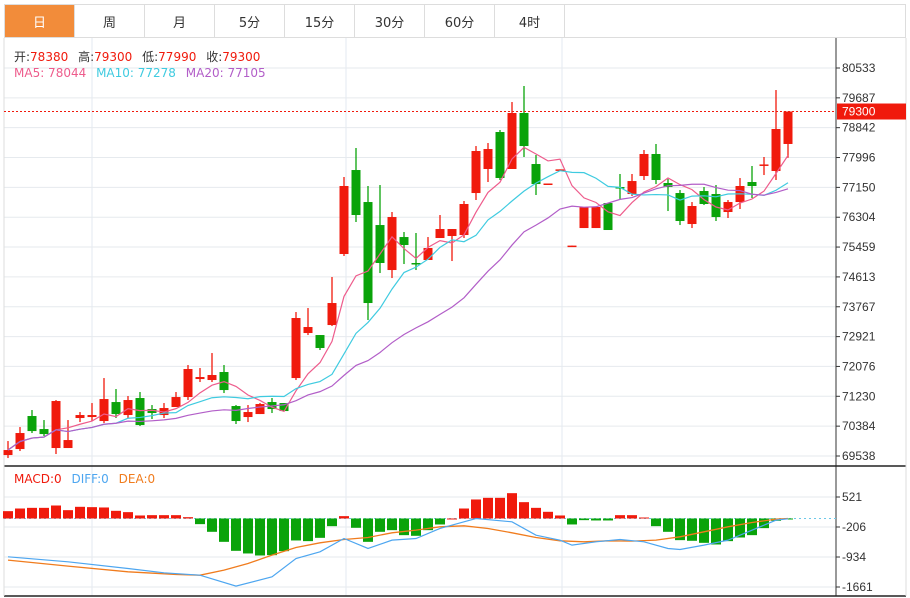 This screenshot has height=598, width=910. Describe the element at coordinates (857, 587) in the screenshot. I see `macd-axis-label: -1661` at that location.